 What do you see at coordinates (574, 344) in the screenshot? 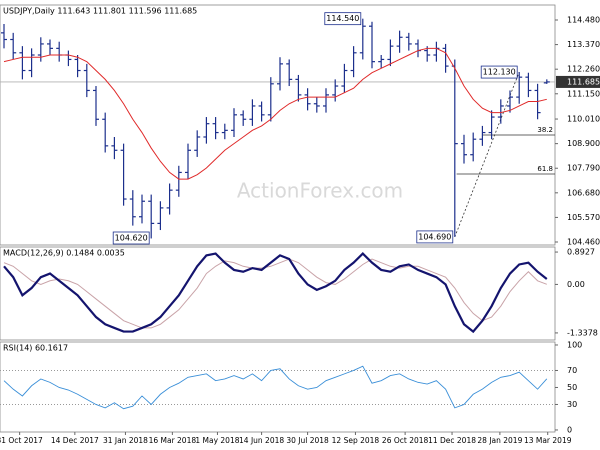
I see `y-tick-label: 100` at bounding box center [574, 344].